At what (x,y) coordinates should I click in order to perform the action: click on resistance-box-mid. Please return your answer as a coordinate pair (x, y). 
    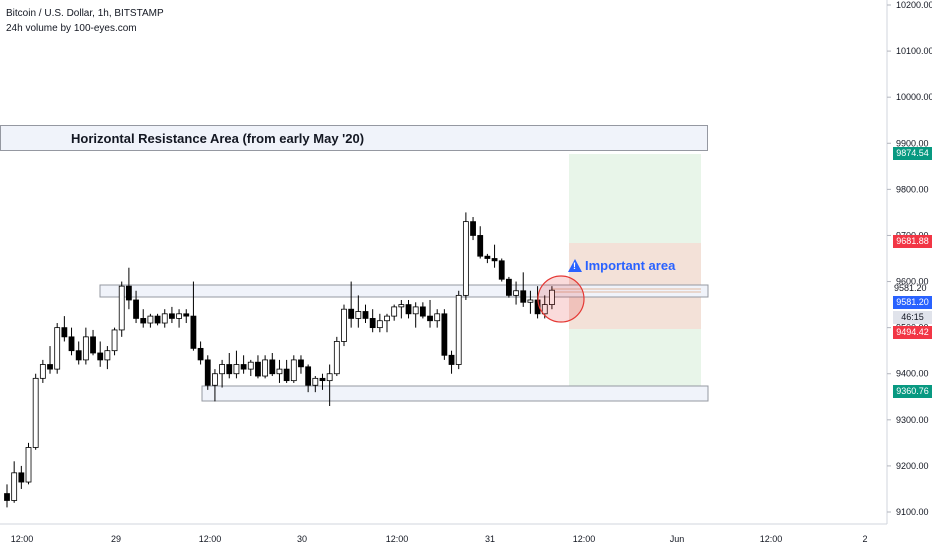
    Looking at the image, I should click on (404, 291).